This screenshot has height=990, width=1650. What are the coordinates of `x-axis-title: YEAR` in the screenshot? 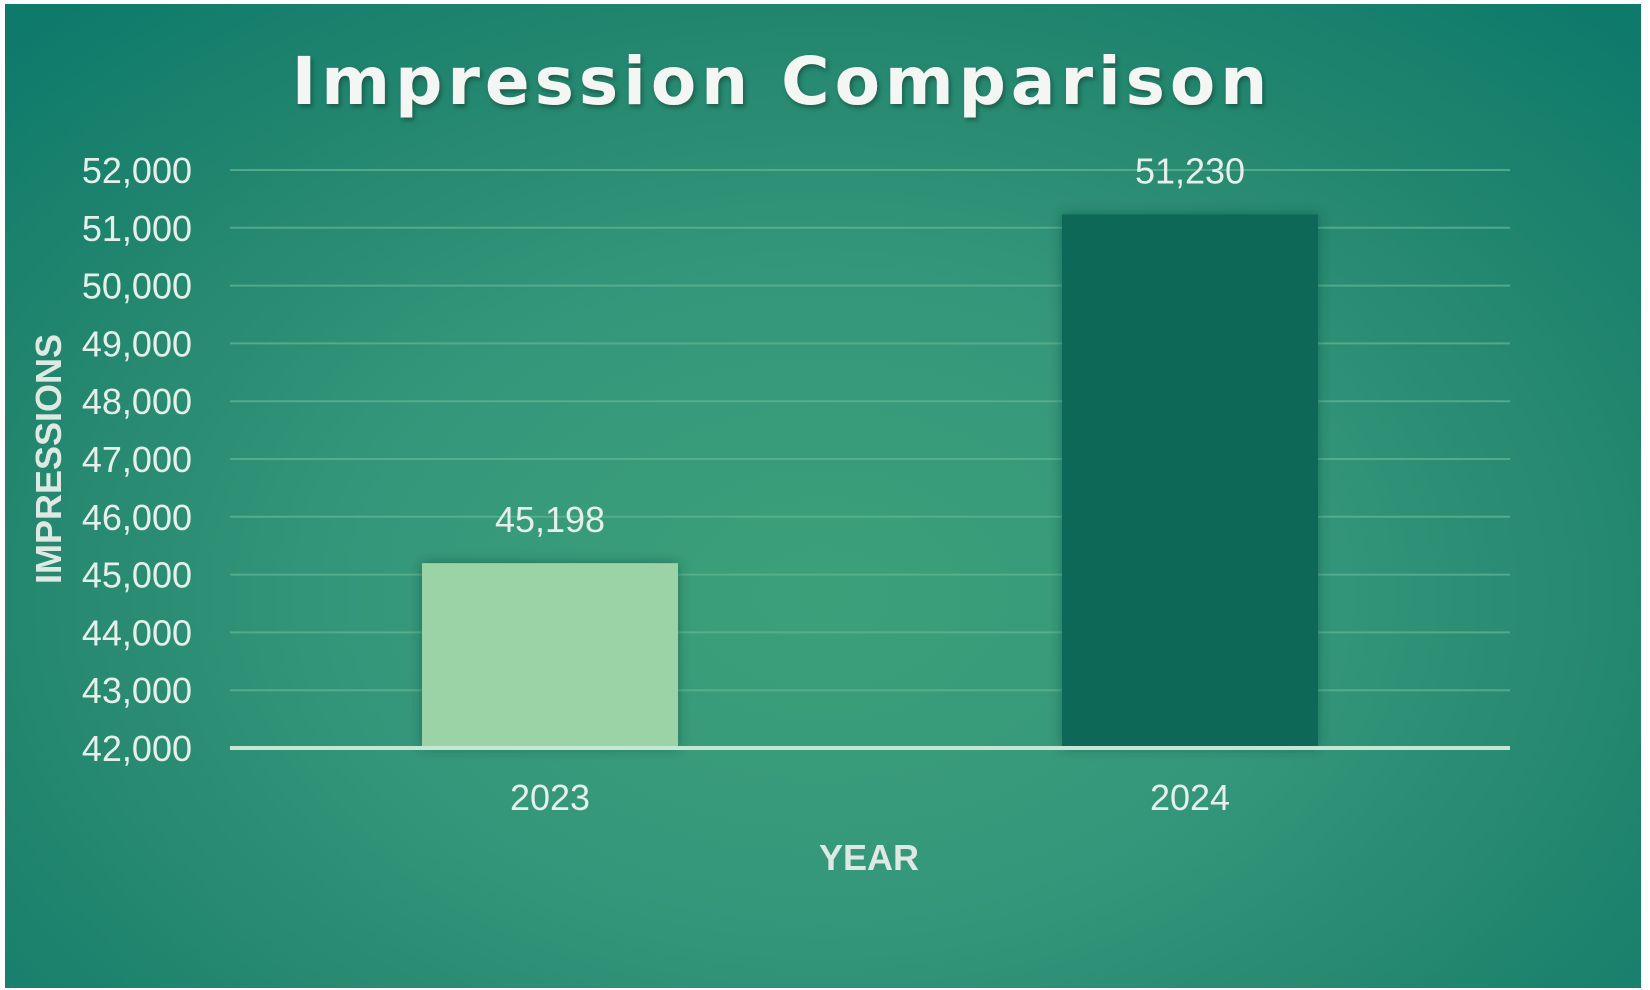 It's located at (869, 857).